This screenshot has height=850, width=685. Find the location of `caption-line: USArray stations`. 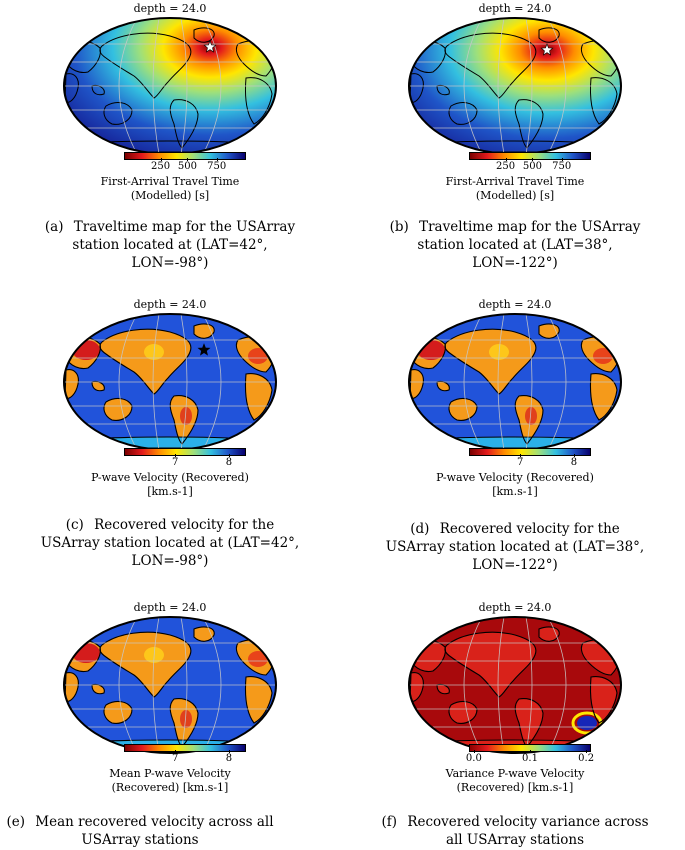

caption-line: USArray stations is located at coordinates (140, 840).